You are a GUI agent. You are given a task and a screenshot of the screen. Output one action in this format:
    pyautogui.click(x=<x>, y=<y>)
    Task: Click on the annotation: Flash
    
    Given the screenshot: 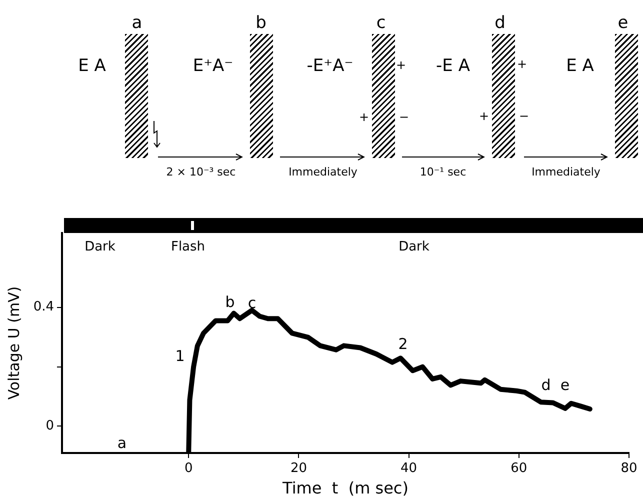 What is the action you would take?
    pyautogui.click(x=188, y=247)
    